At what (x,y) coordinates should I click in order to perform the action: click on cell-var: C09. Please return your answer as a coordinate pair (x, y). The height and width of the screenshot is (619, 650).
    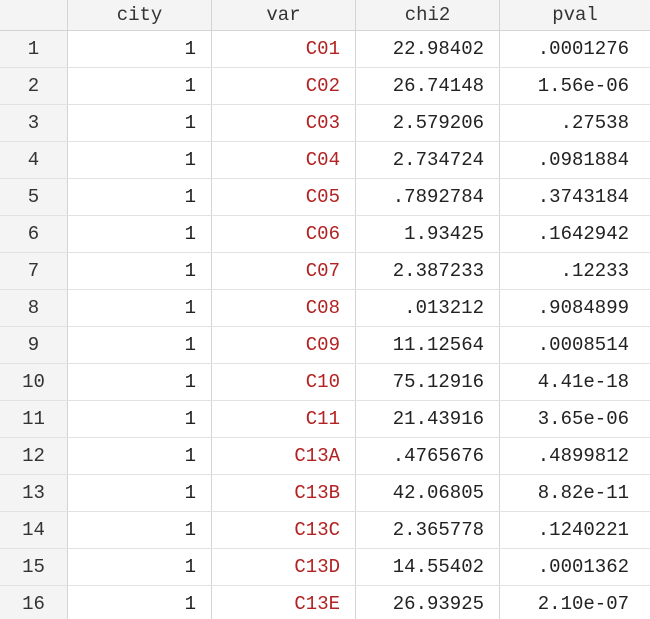
    Looking at the image, I should click on (284, 345).